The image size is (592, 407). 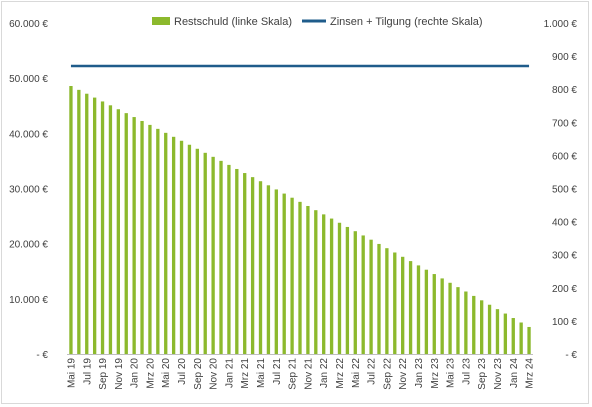 I want to click on x-axis-tick-label: Mrz 21, so click(x=245, y=373).